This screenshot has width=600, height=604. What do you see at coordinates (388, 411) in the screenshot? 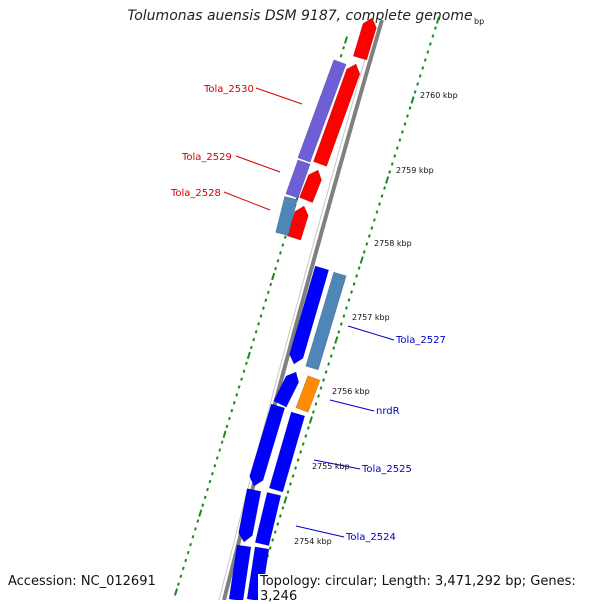
I see `gene-label-nrdr: nrdR` at bounding box center [388, 411].